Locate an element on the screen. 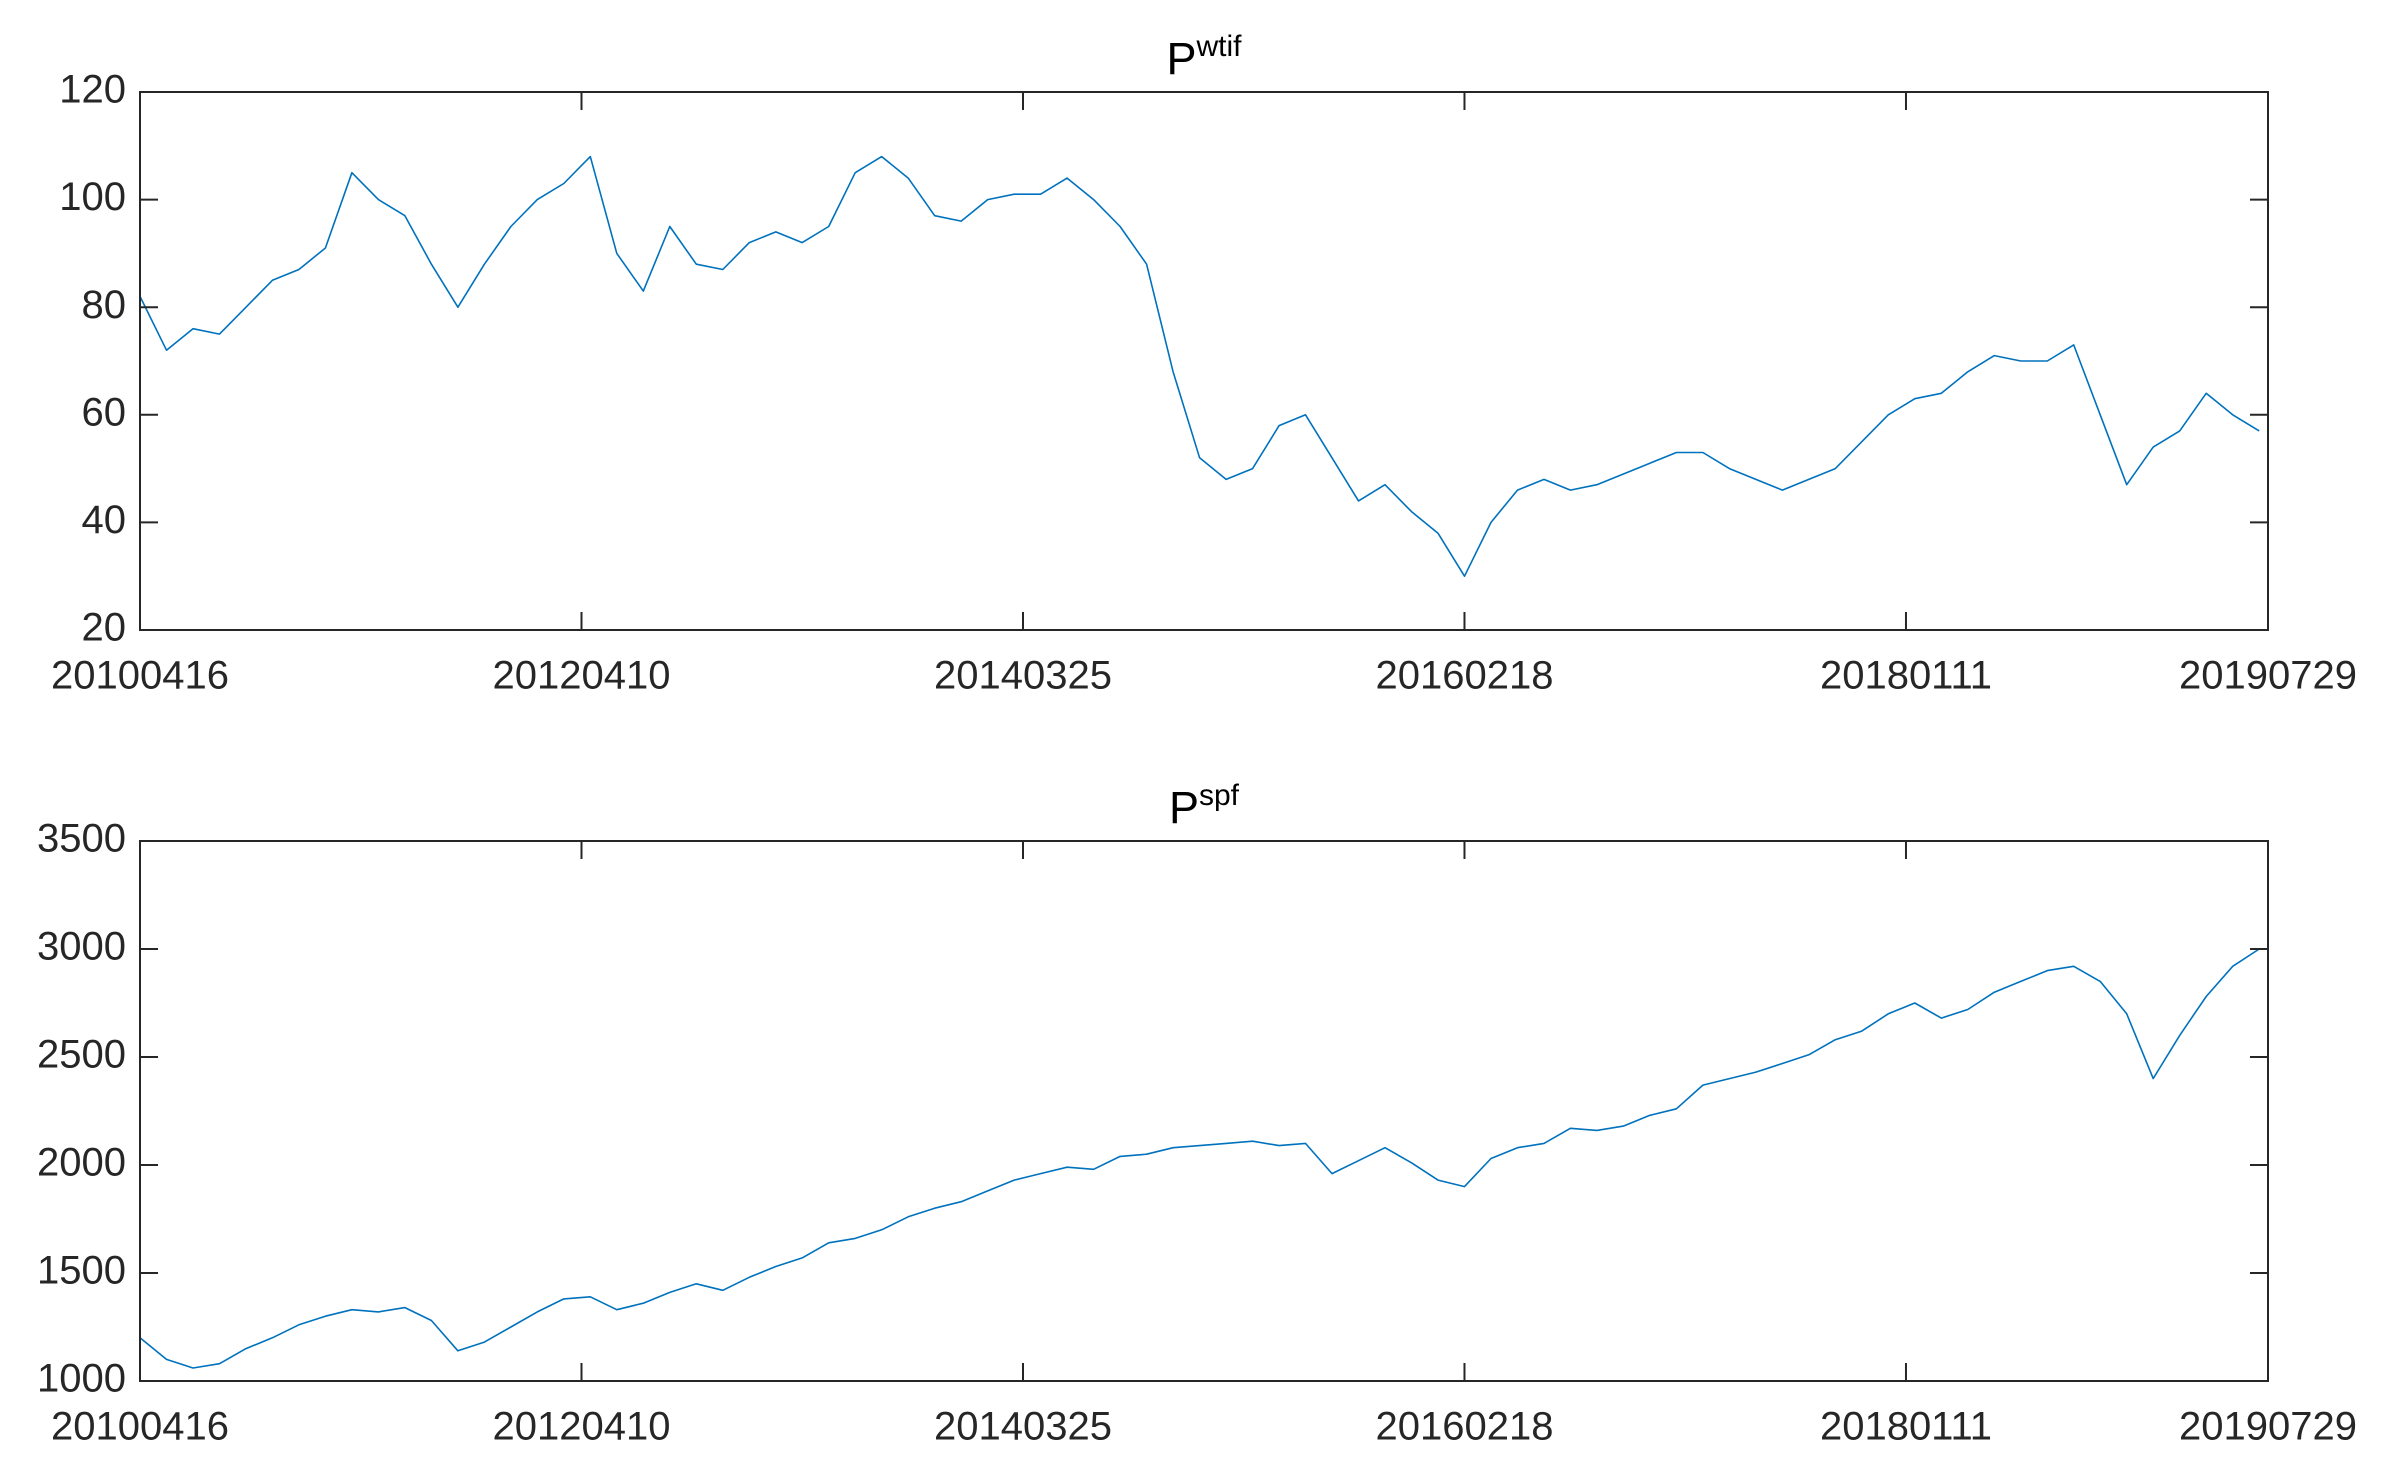 The width and height of the screenshot is (2393, 1468). y-tick-label: 1500 is located at coordinates (81, 1271).